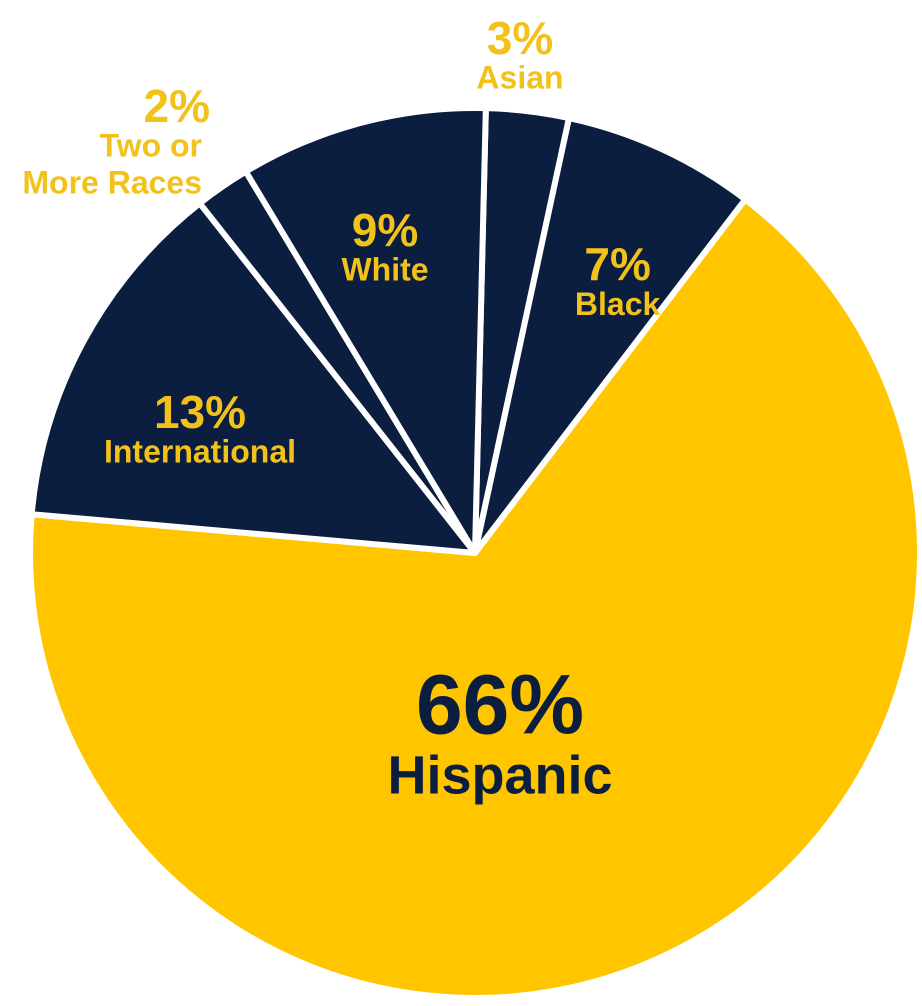  What do you see at coordinates (151, 146) in the screenshot?
I see `pie-category-label-two-or-more-races-line-1: Two or` at bounding box center [151, 146].